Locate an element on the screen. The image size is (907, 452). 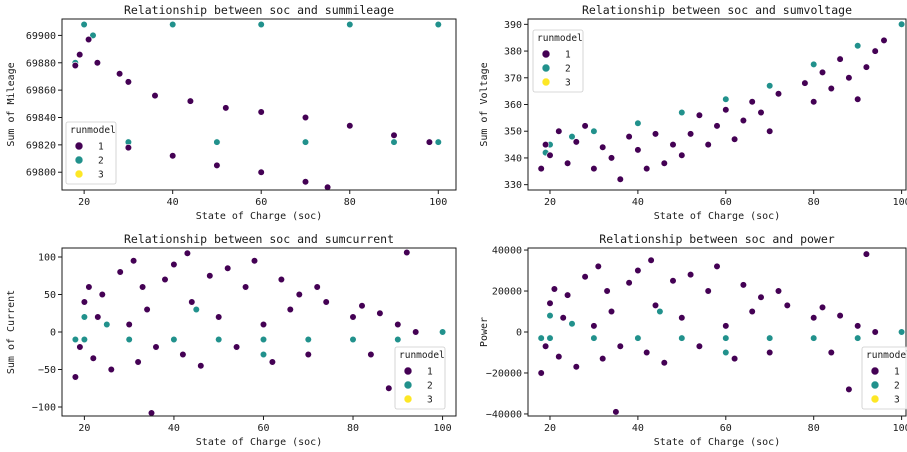
chart-title: Relationship between soc and sumvoltage is located at coordinates (717, 10).